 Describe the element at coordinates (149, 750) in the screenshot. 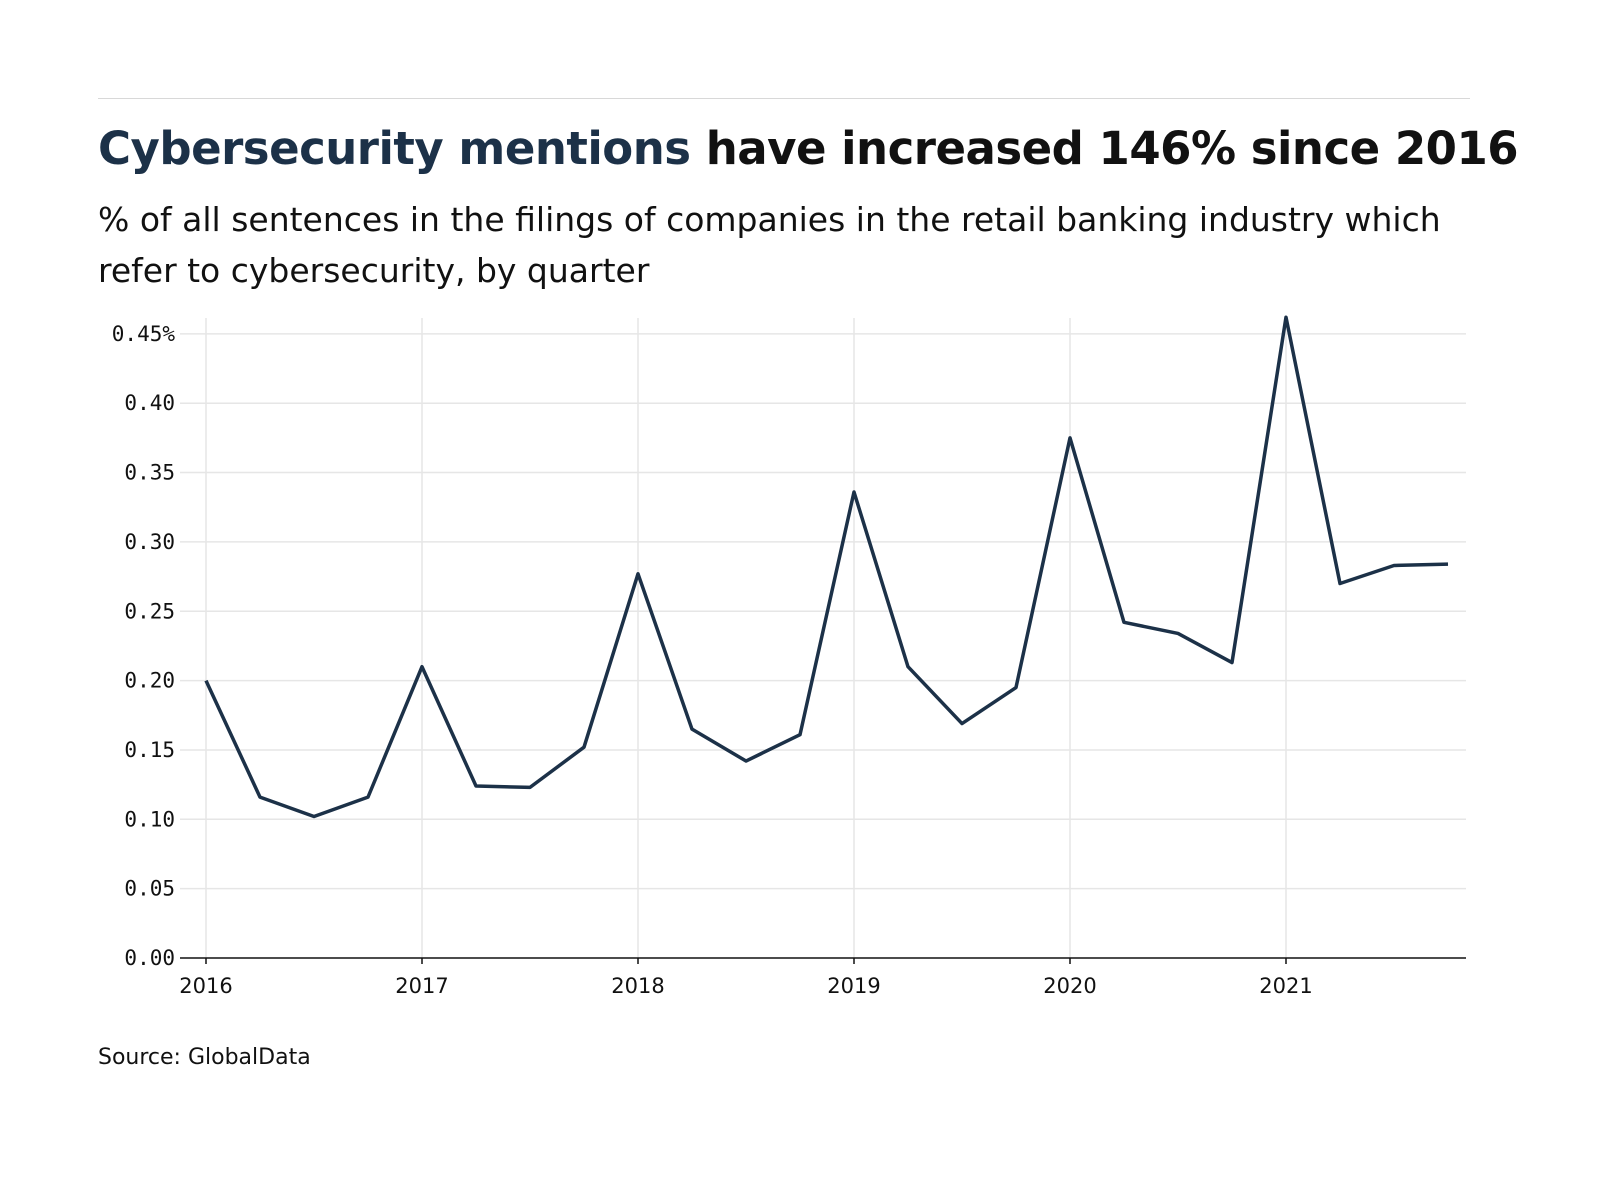

I see `y-tick-label: 0.15` at that location.